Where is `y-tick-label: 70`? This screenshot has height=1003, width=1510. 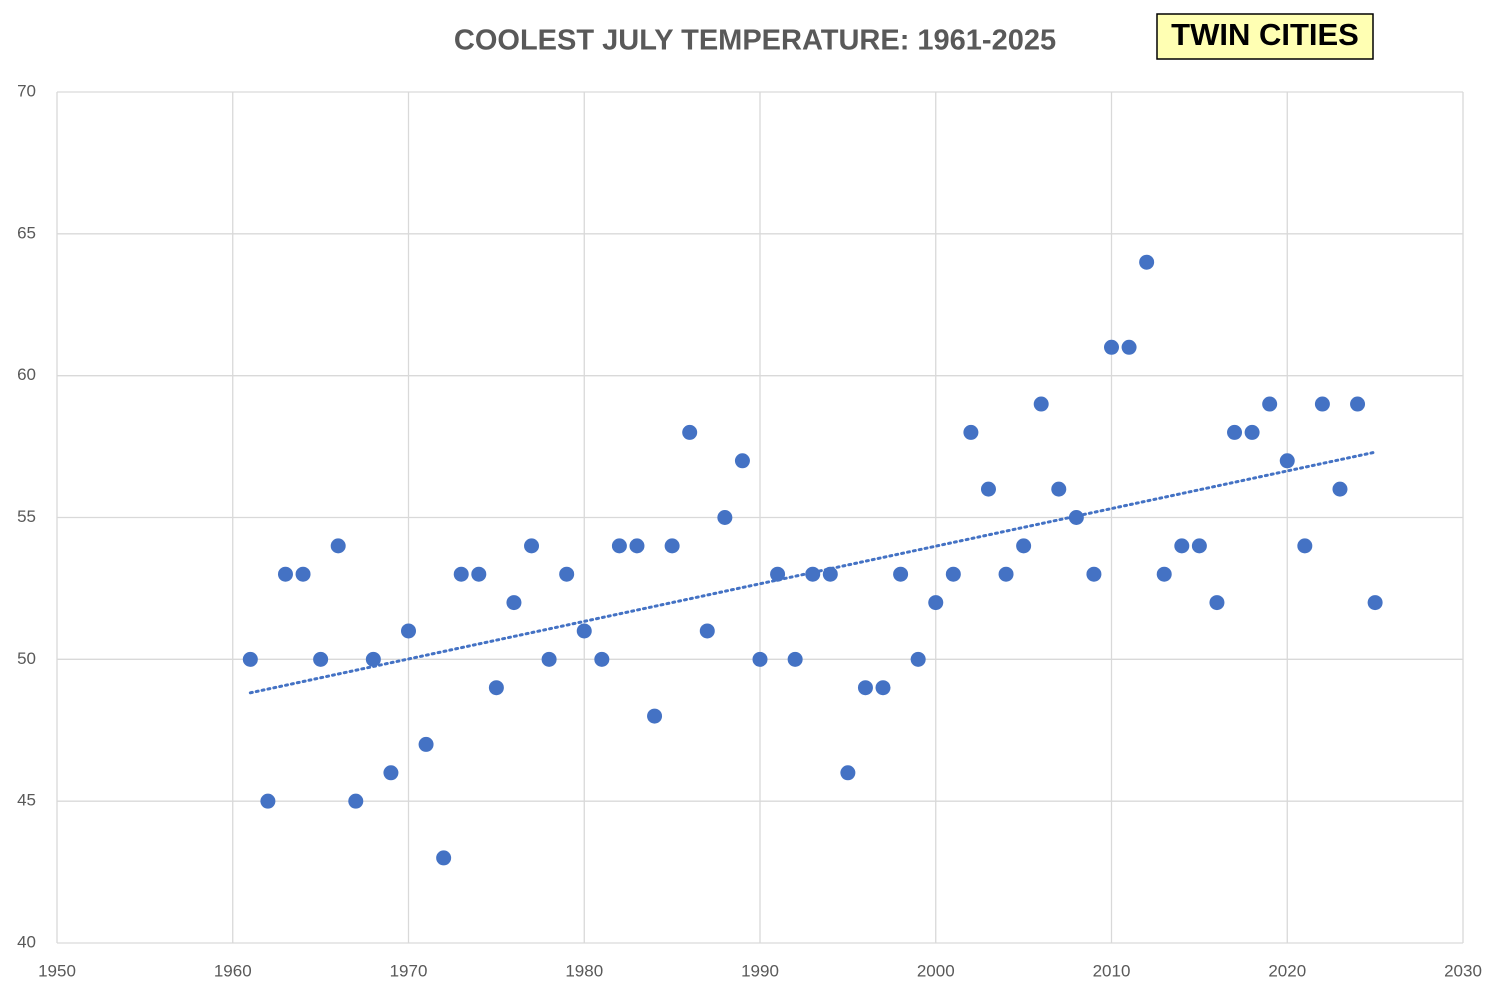 y-tick-label: 70 is located at coordinates (26, 90).